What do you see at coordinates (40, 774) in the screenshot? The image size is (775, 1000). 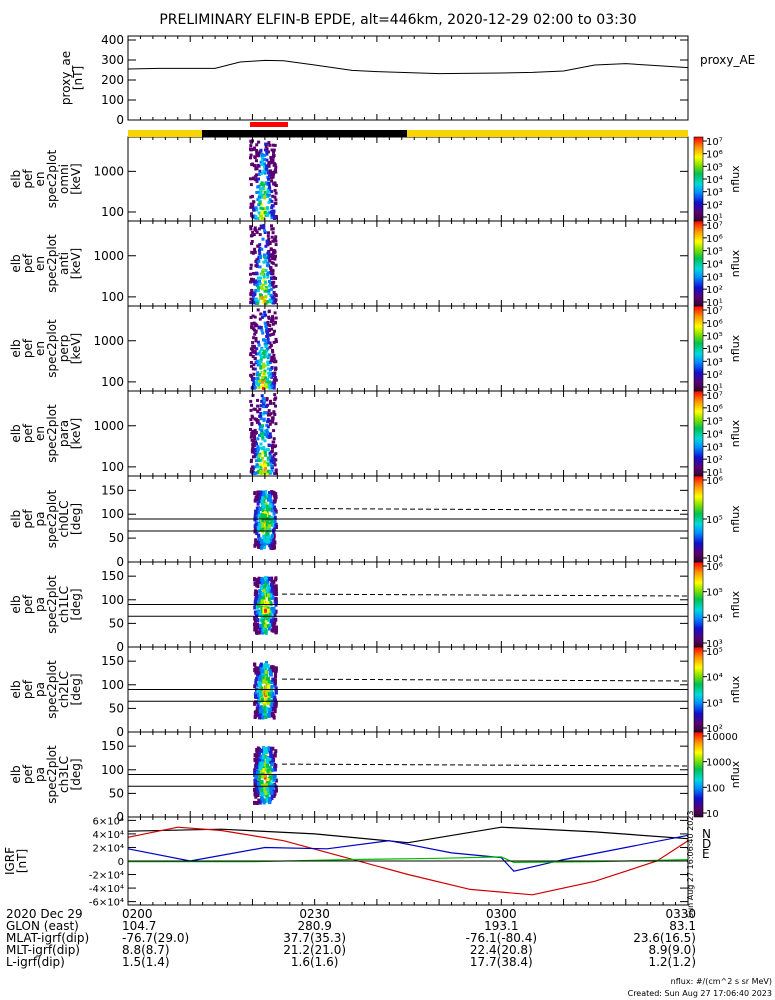 I see `ylabel-line: pa` at bounding box center [40, 774].